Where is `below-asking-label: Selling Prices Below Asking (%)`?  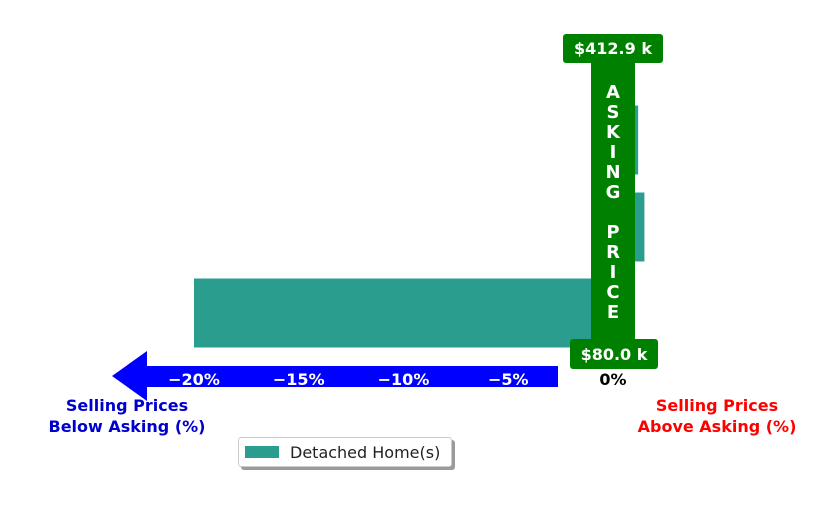 below-asking-label: Selling Prices Below Asking (%) is located at coordinates (127, 416).